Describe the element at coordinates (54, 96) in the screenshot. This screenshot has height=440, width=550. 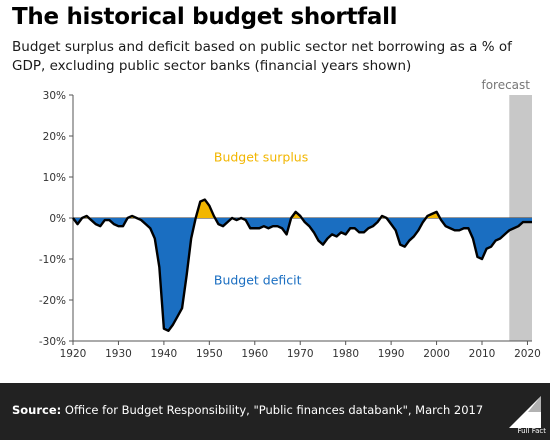
I see `y-tick-label: 30%` at that location.